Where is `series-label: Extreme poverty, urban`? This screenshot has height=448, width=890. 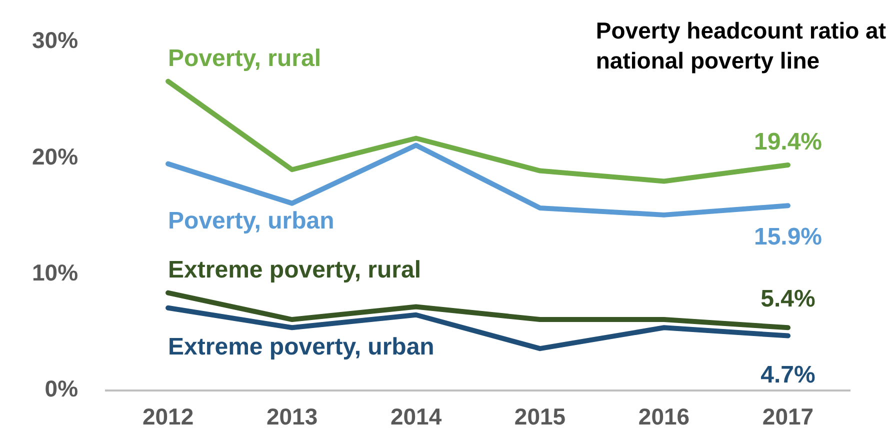 series-label: Extreme poverty, urban is located at coordinates (301, 347).